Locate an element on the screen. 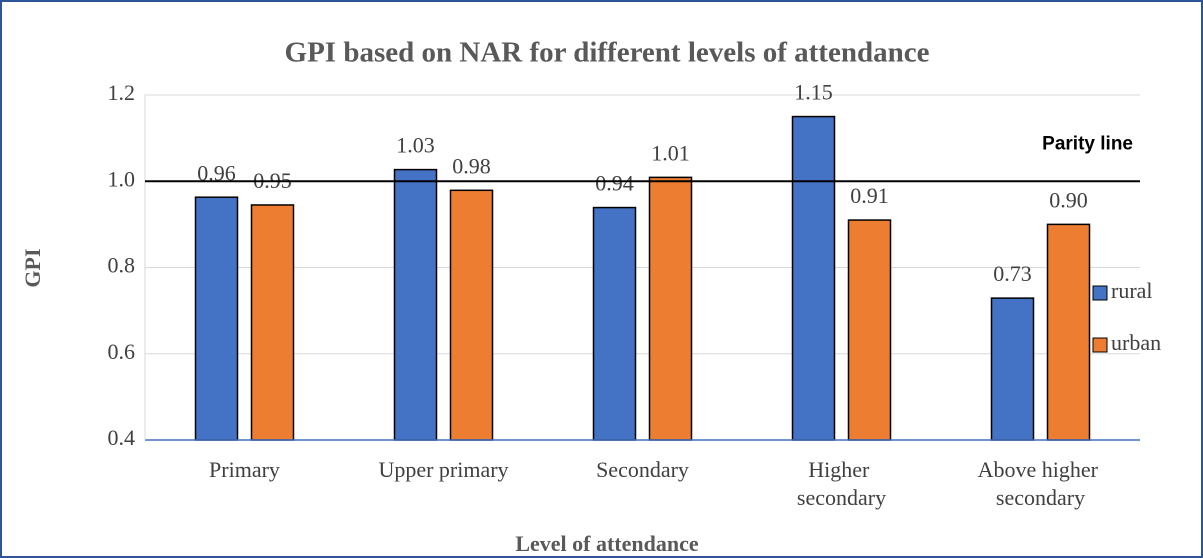 The width and height of the screenshot is (1203, 558). y-tick-label: 0.4 is located at coordinates (122, 437).